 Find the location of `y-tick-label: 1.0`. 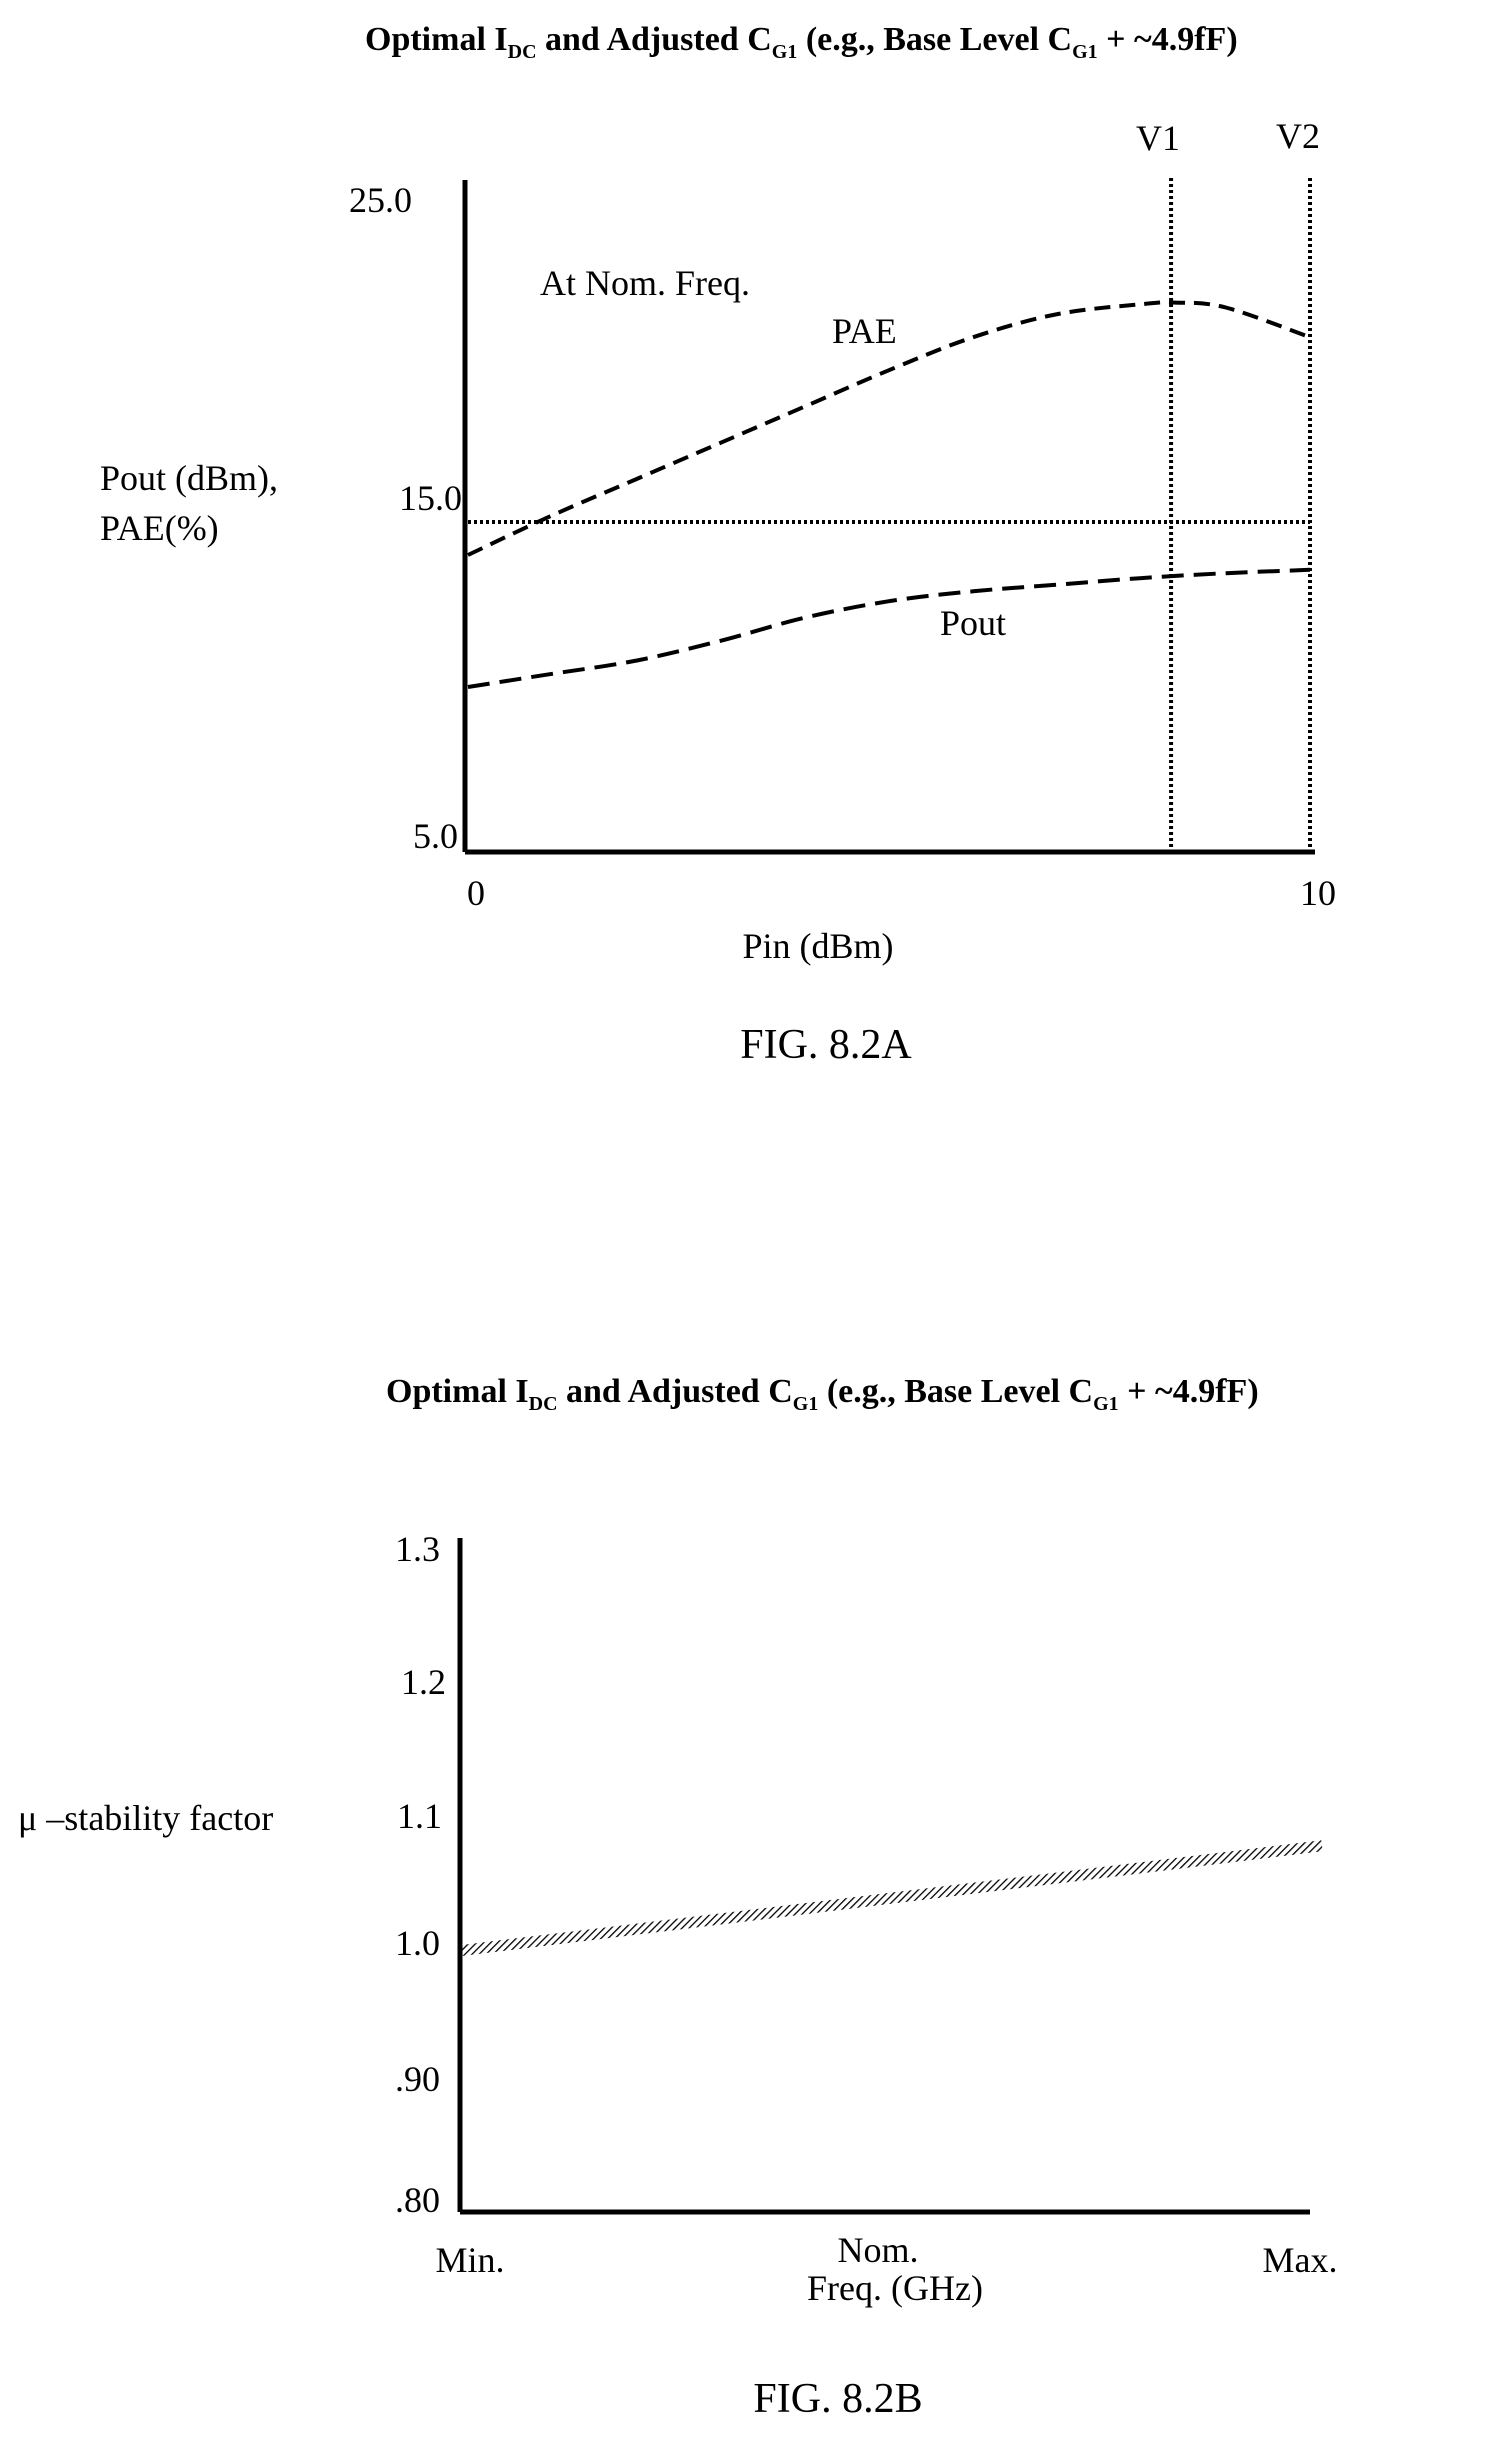

y-tick-label: 1.0 is located at coordinates (417, 1943).